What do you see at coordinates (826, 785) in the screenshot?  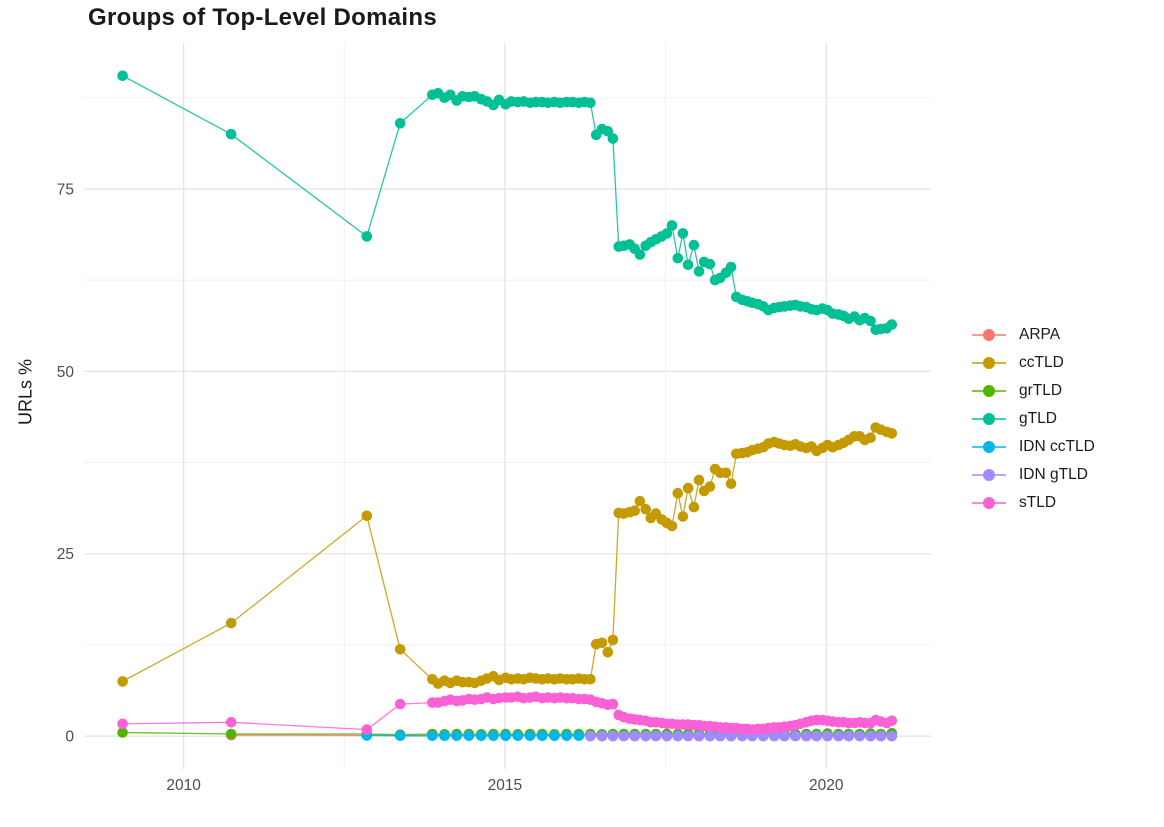 I see `x-tick-label: 2020` at bounding box center [826, 785].